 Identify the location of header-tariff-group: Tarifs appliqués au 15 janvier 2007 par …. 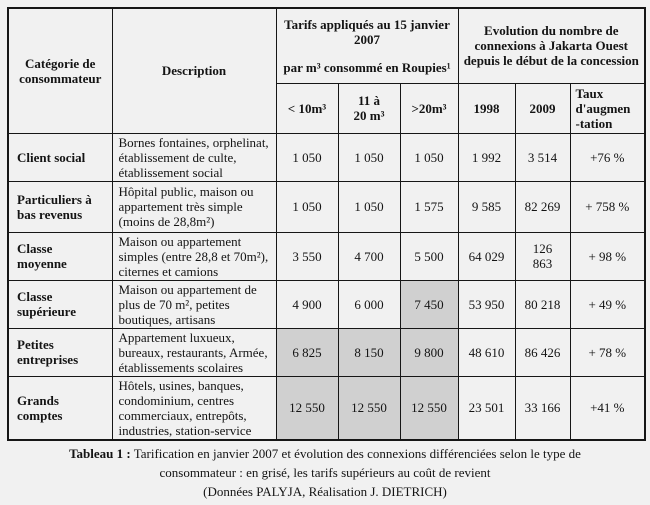
(367, 45).